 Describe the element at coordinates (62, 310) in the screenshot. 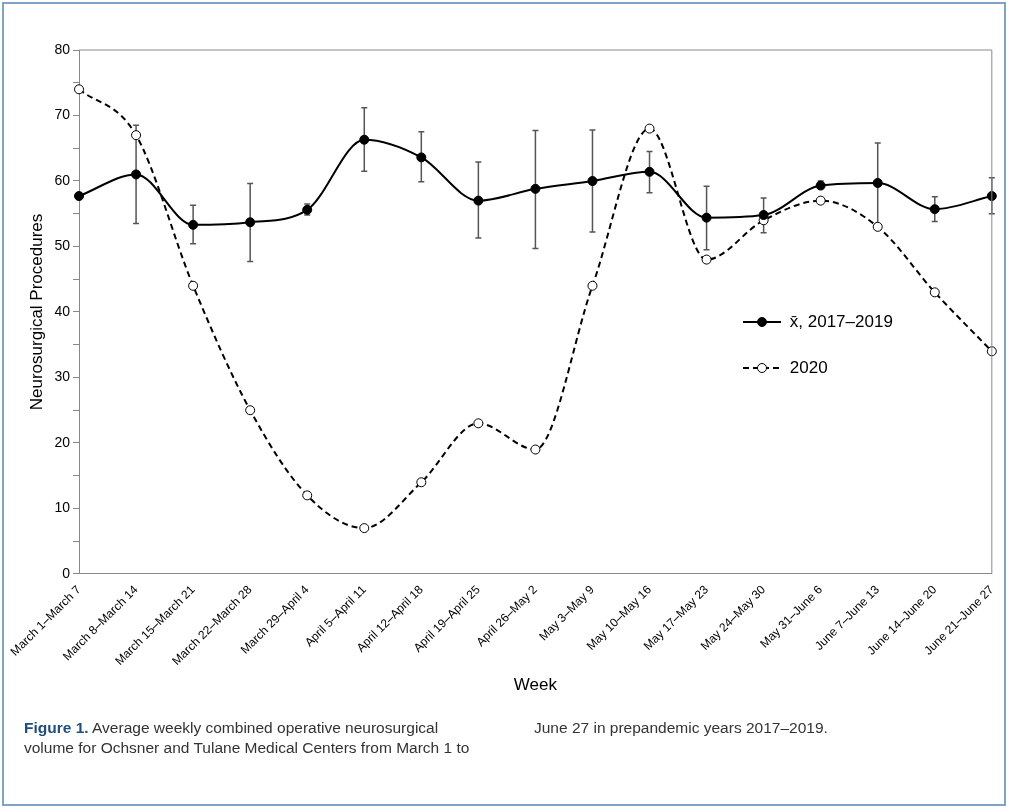

I see `y-tick-label: 40` at that location.